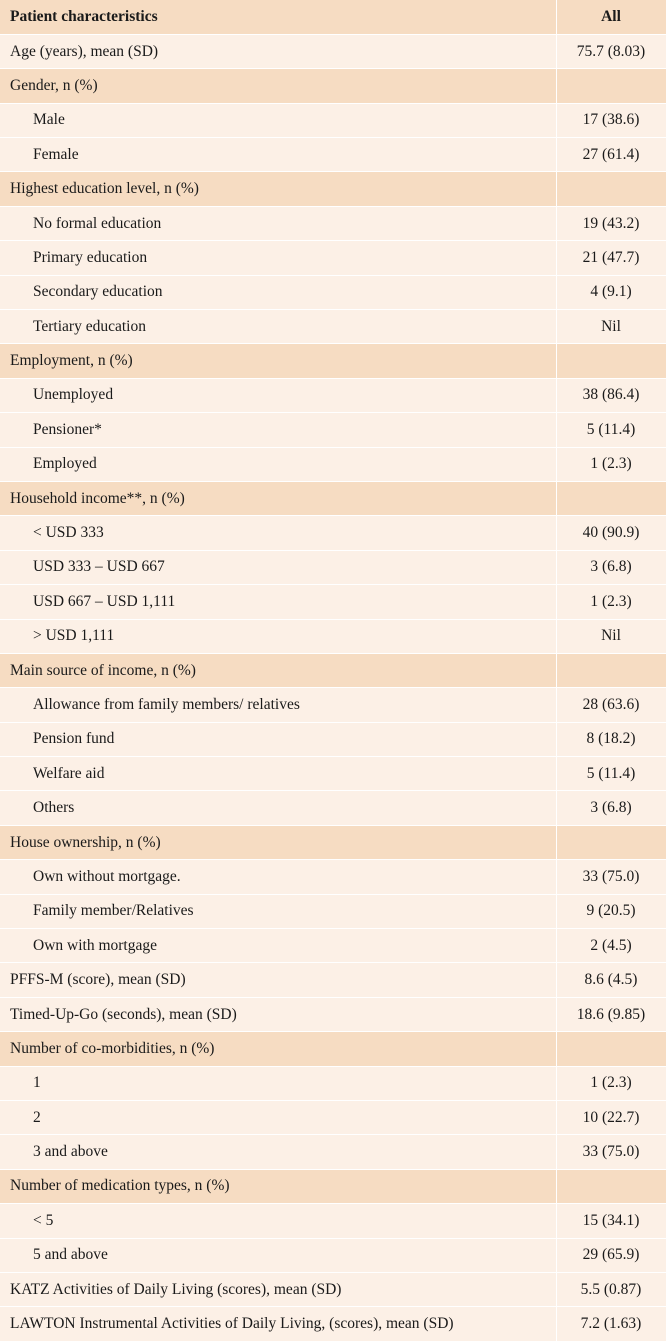  What do you see at coordinates (278, 774) in the screenshot?
I see `row-label: Welfare aid` at bounding box center [278, 774].